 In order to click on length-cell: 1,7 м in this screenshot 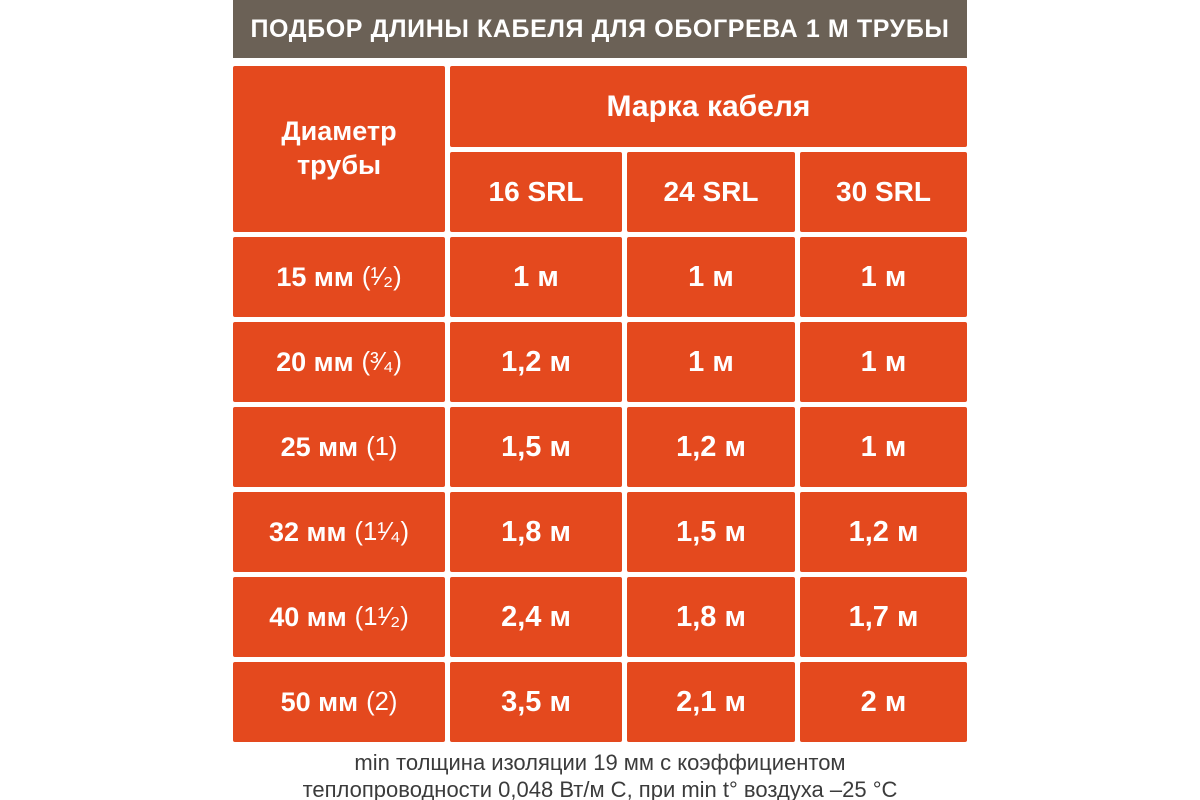, I will do `click(883, 617)`.